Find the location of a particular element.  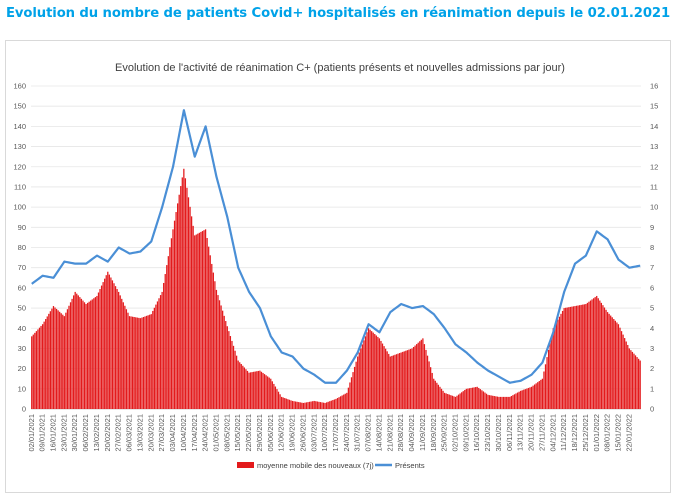

y-right-tick-label: 6 is located at coordinates (652, 287).